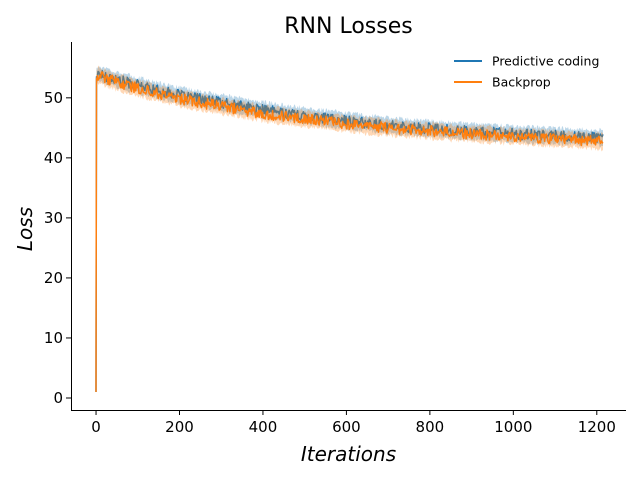  I want to click on x-tick-label: 800, so click(430, 427).